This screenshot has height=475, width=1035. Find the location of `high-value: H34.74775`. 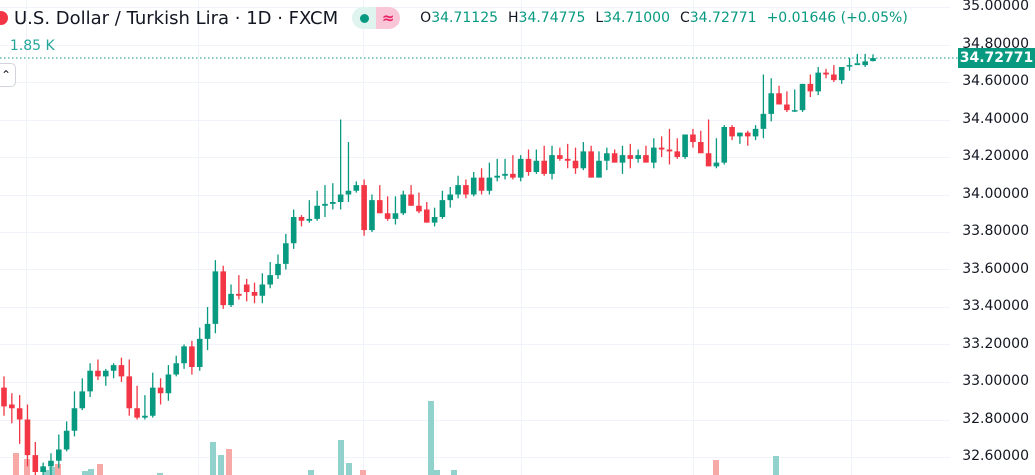

high-value: H34.74775 is located at coordinates (547, 18).